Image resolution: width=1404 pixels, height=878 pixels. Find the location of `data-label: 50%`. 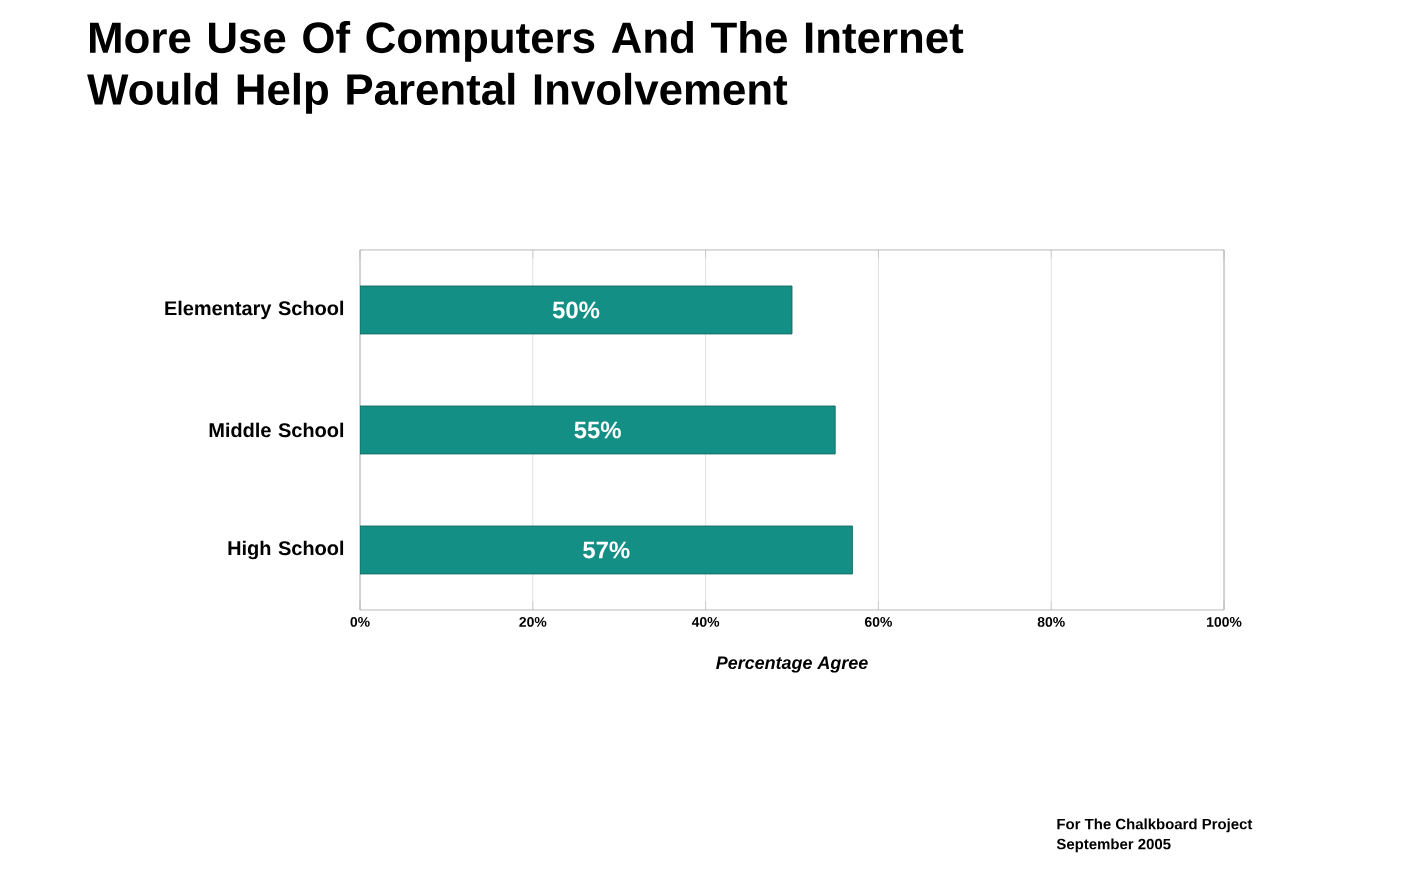

data-label: 50% is located at coordinates (576, 310).